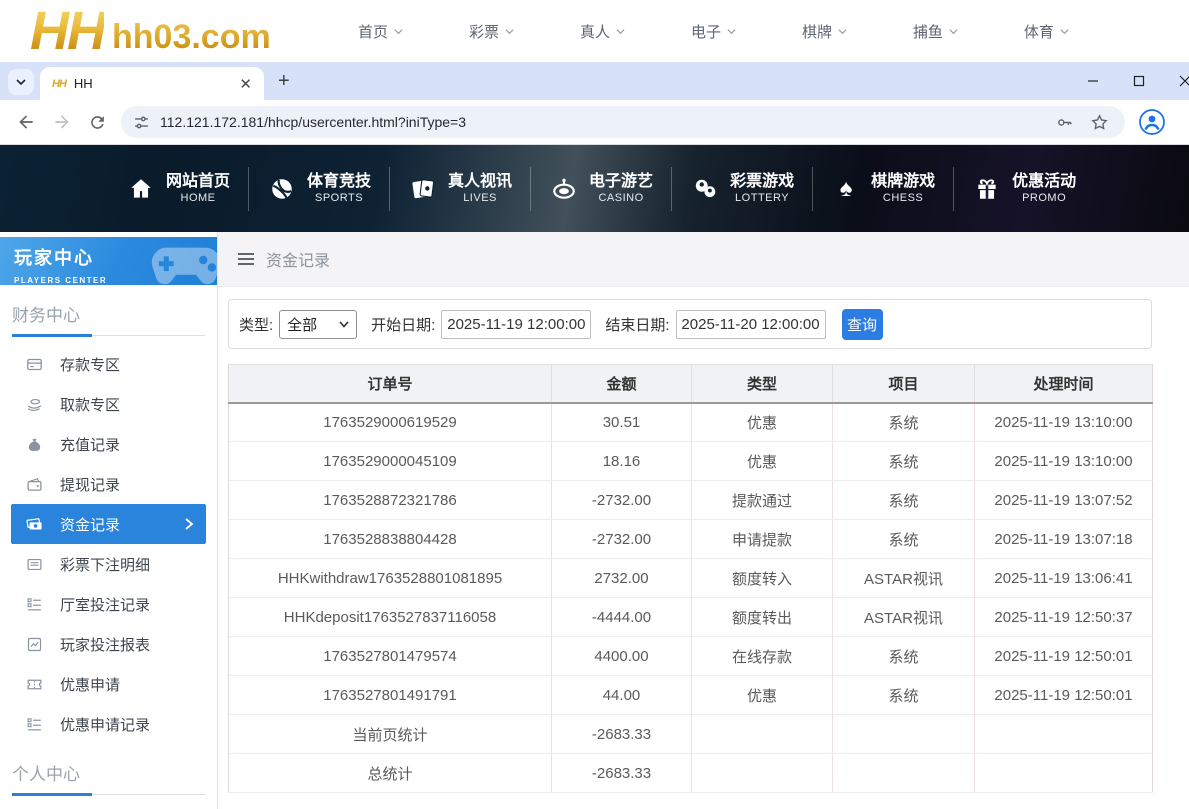 The image size is (1189, 809). I want to click on sidebar-item-promo-apply-records: 优惠申请记录, so click(108, 724).